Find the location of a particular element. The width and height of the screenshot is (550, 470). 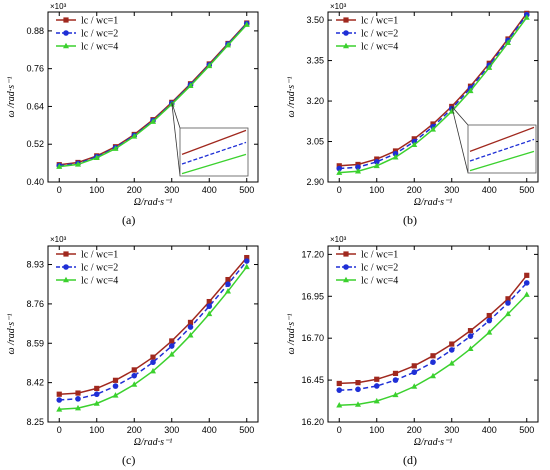

panel-b-ytick-label: 3.20 is located at coordinates (315, 101).